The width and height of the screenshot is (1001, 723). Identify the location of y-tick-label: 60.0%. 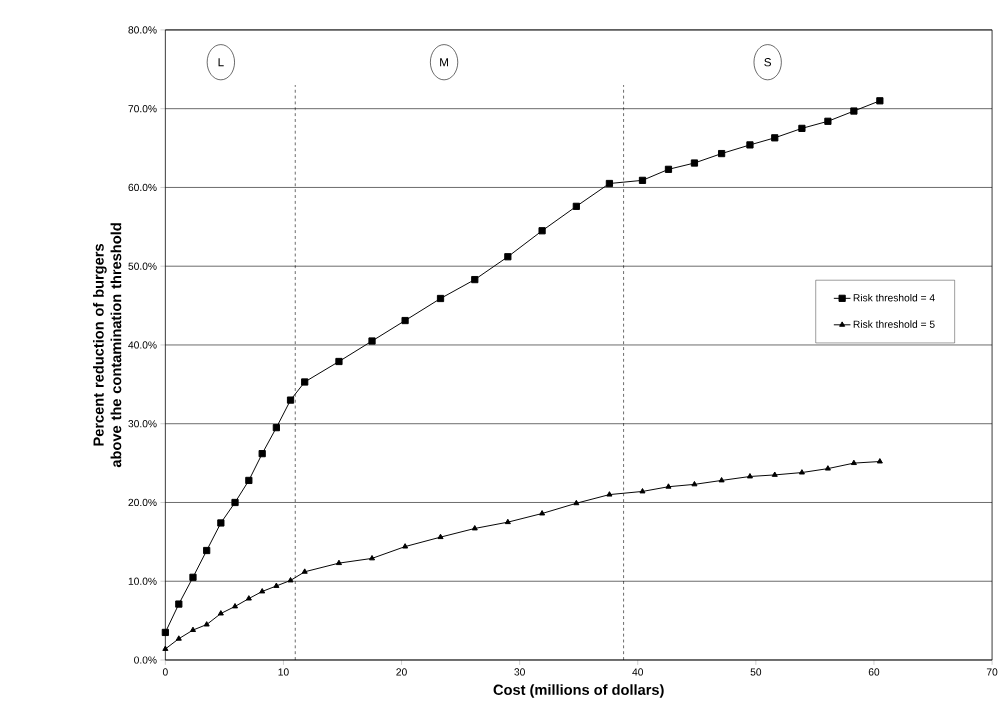
(142, 187).